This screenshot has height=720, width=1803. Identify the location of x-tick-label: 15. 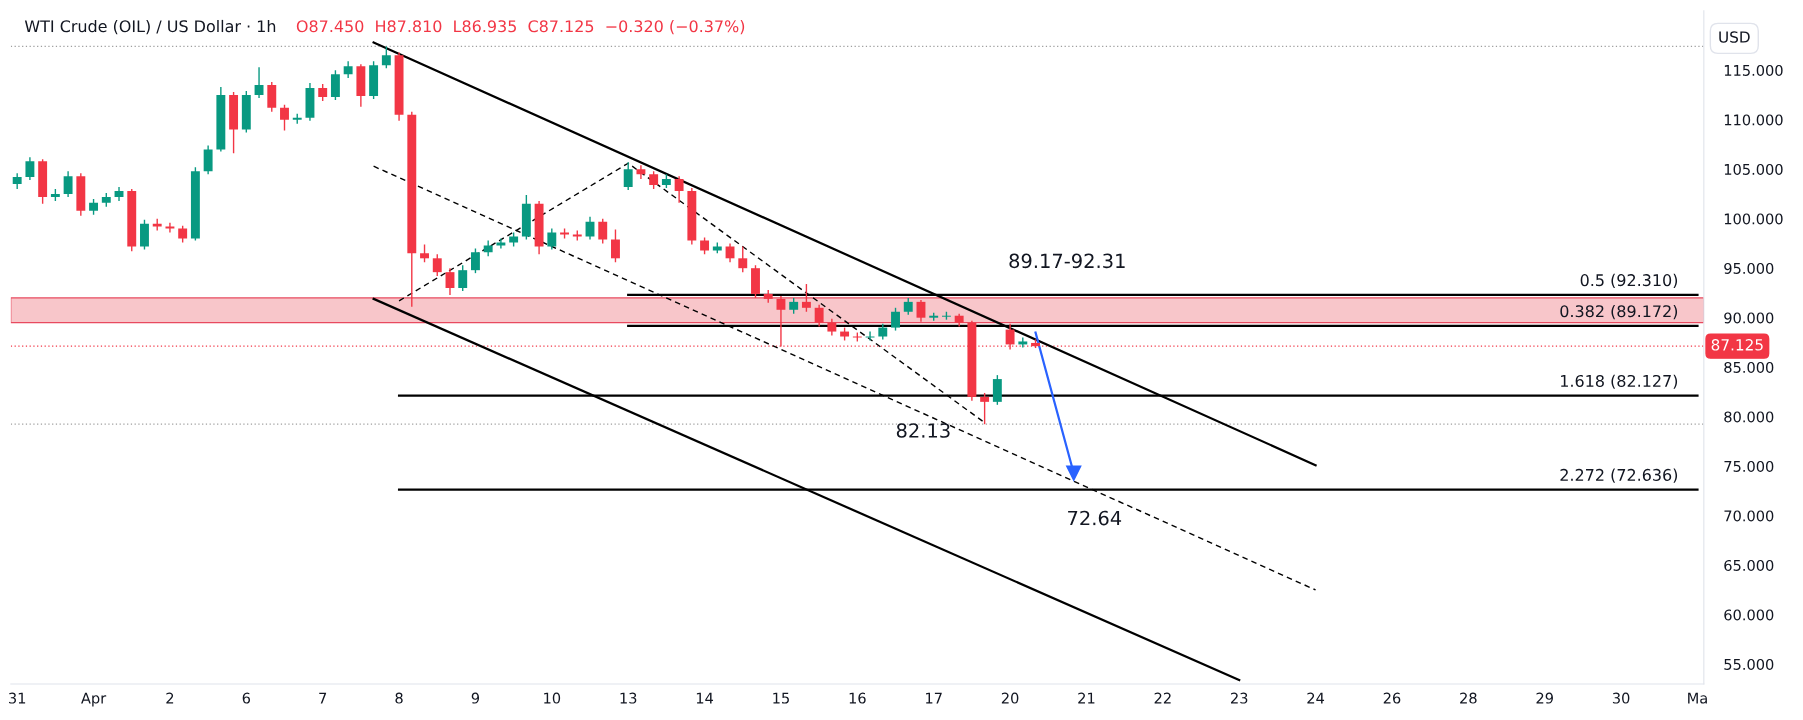
(781, 698).